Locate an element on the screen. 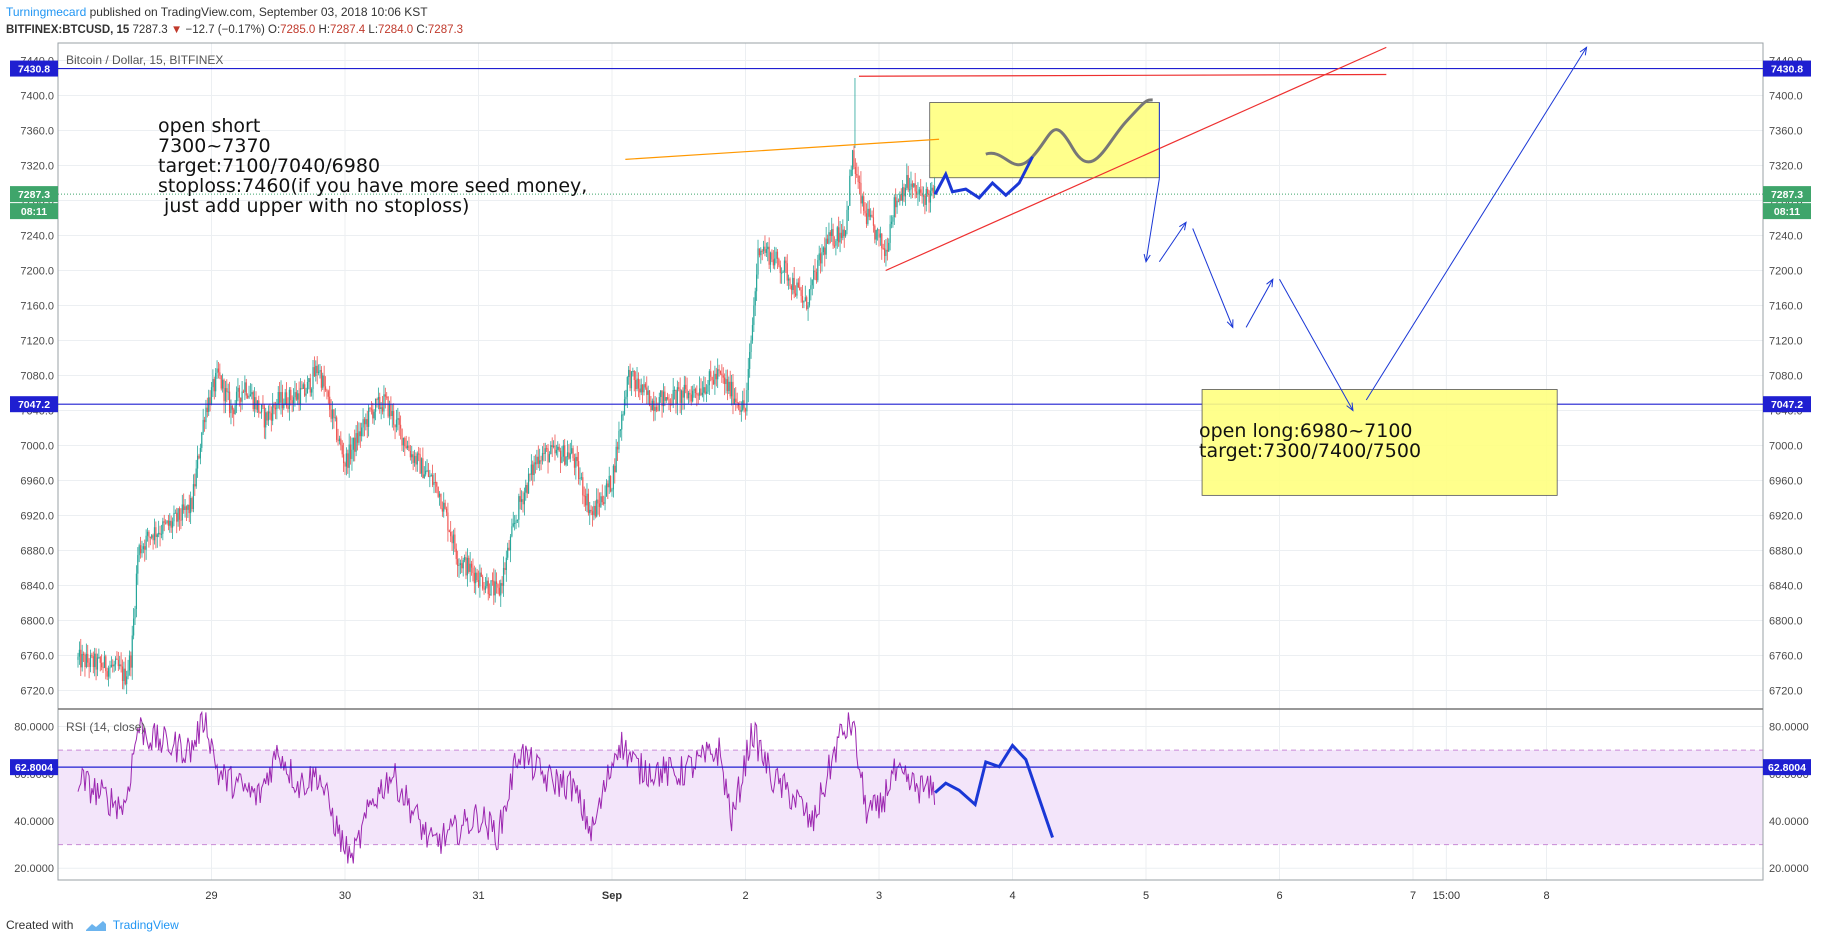 The image size is (1822, 944). price-tick-label: 7160.0 is located at coordinates (1786, 307).